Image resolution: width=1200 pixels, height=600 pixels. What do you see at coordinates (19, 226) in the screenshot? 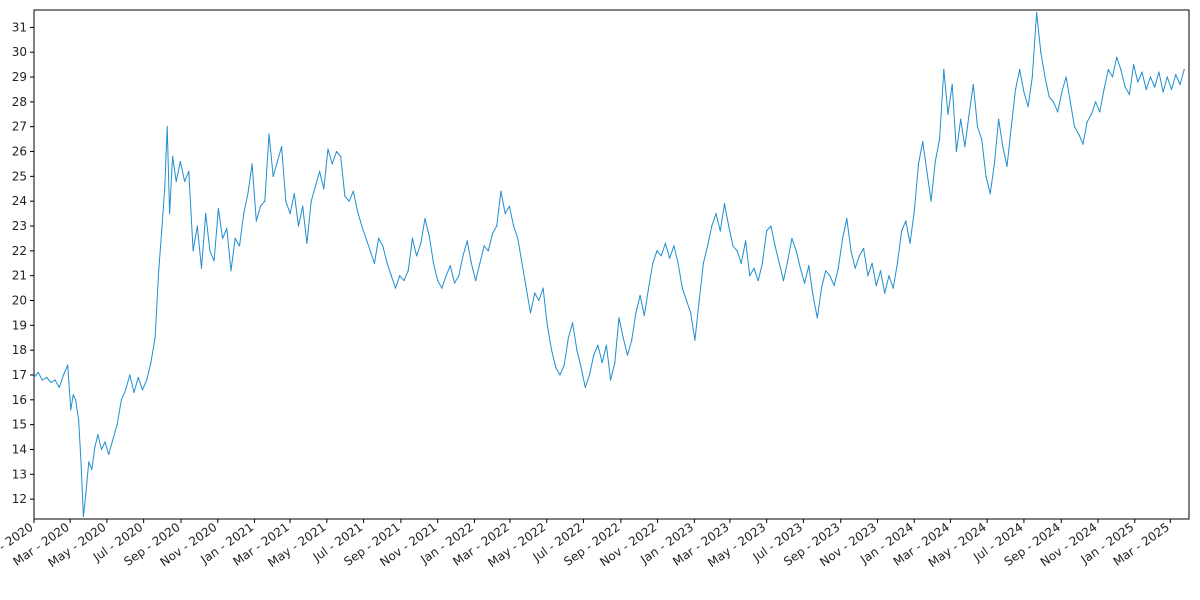
I see `y-tick-label: 23` at bounding box center [19, 226].